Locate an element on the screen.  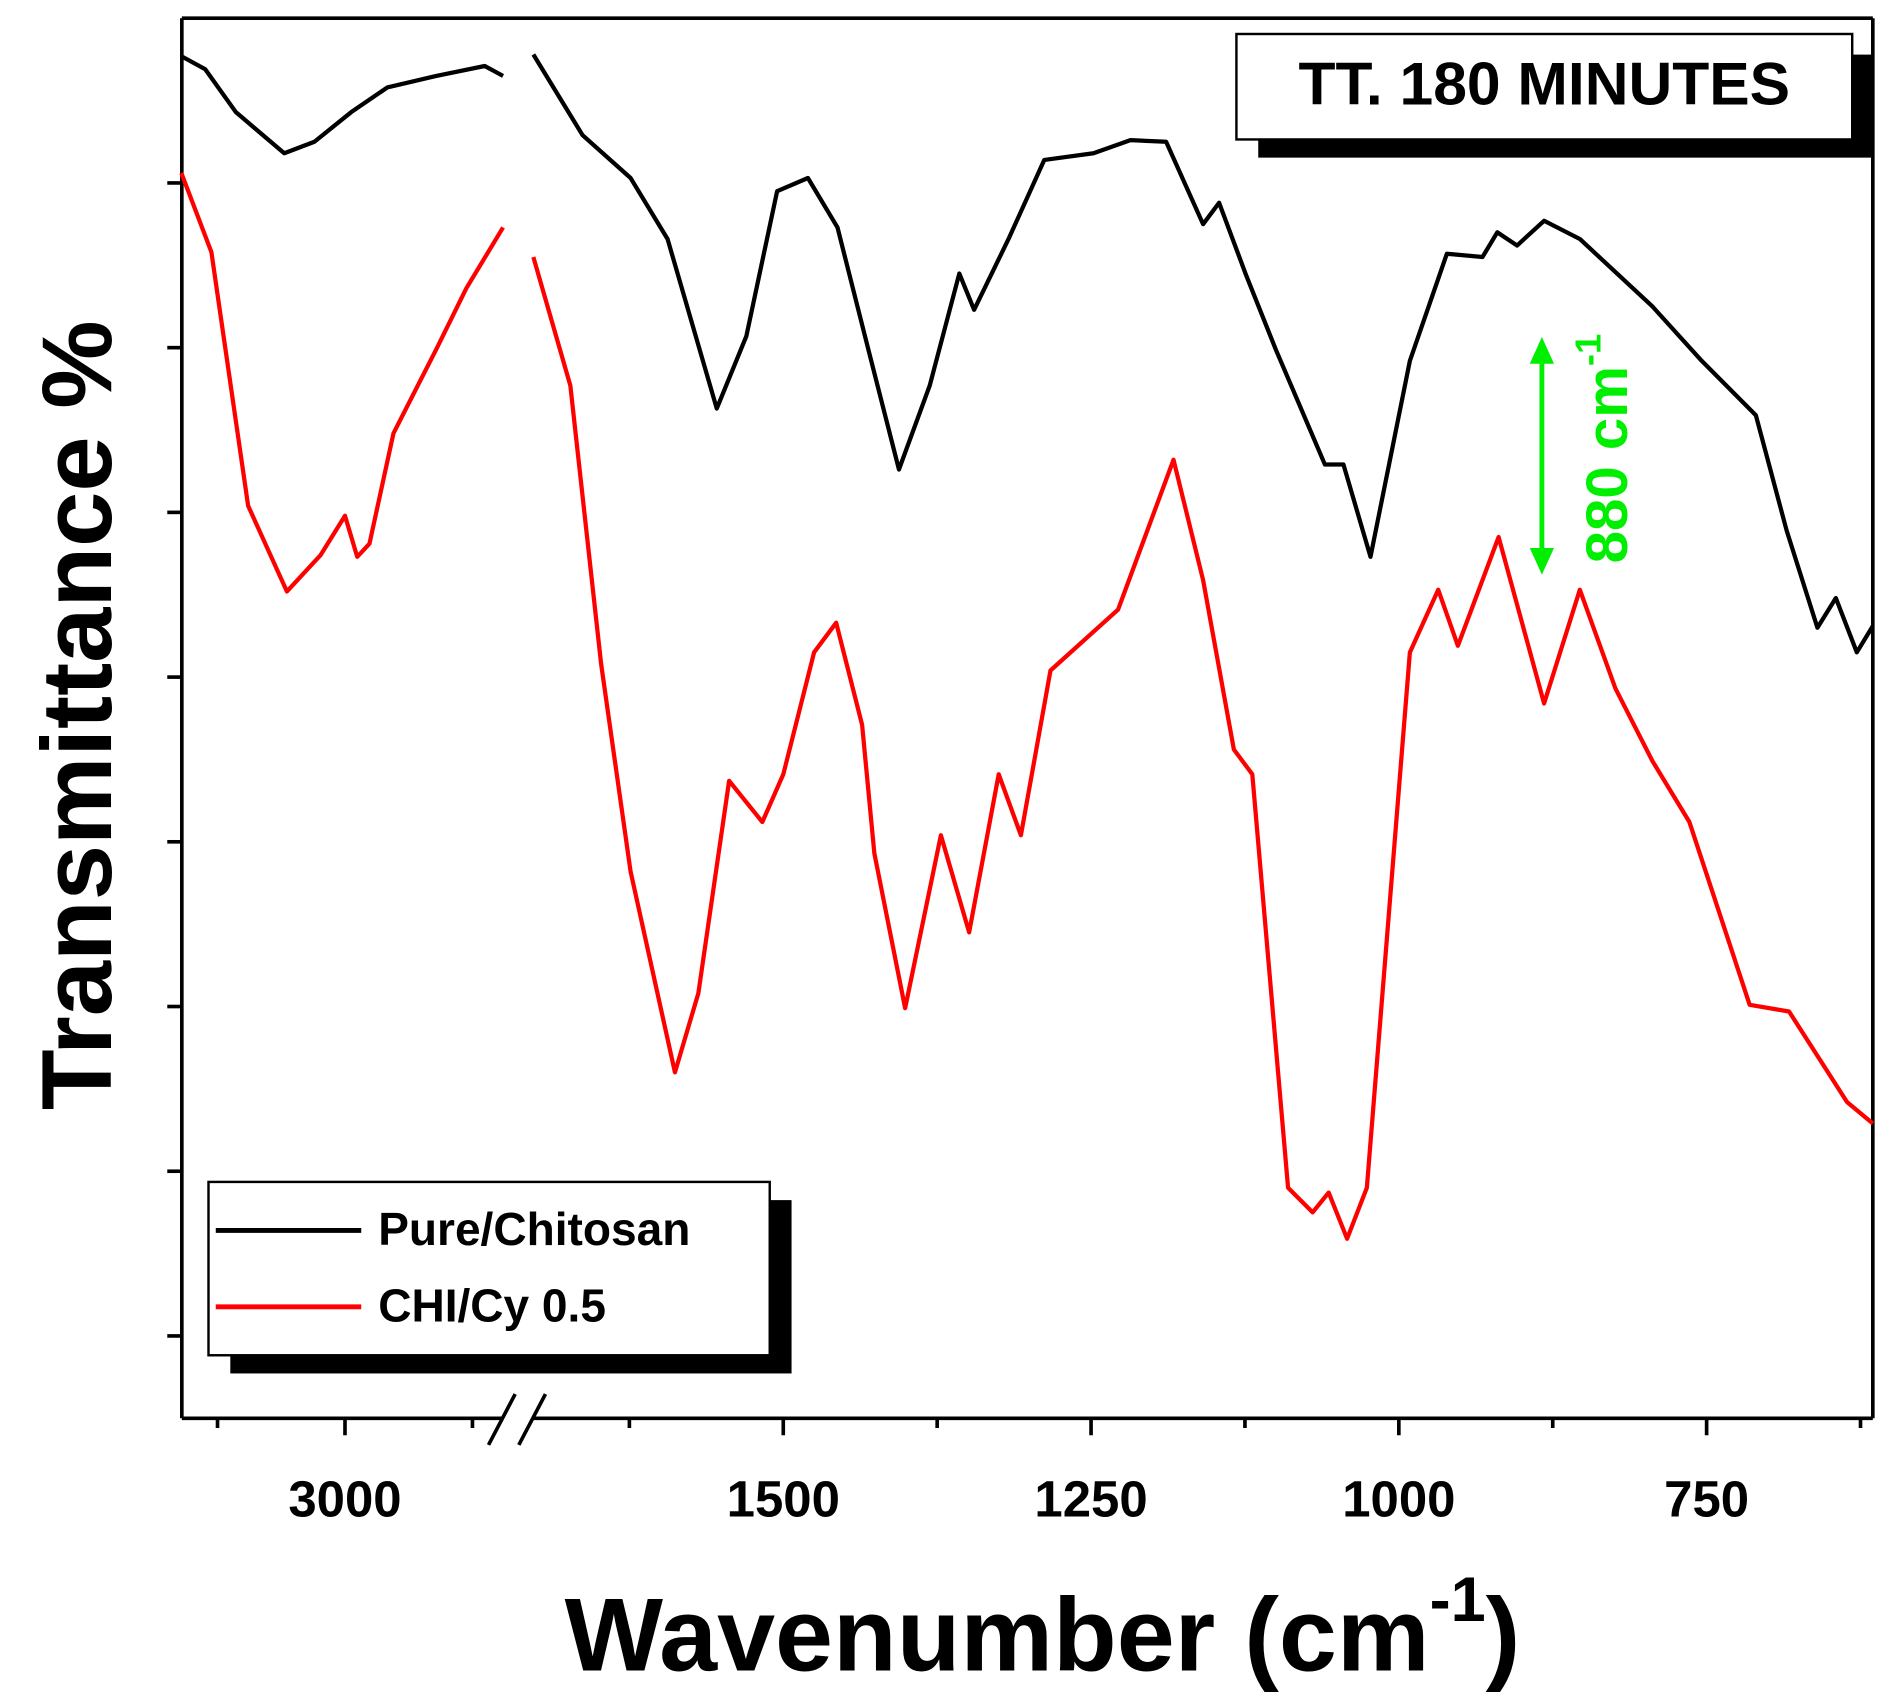
x-axis-label-sup: -1 is located at coordinates (1458, 1599).